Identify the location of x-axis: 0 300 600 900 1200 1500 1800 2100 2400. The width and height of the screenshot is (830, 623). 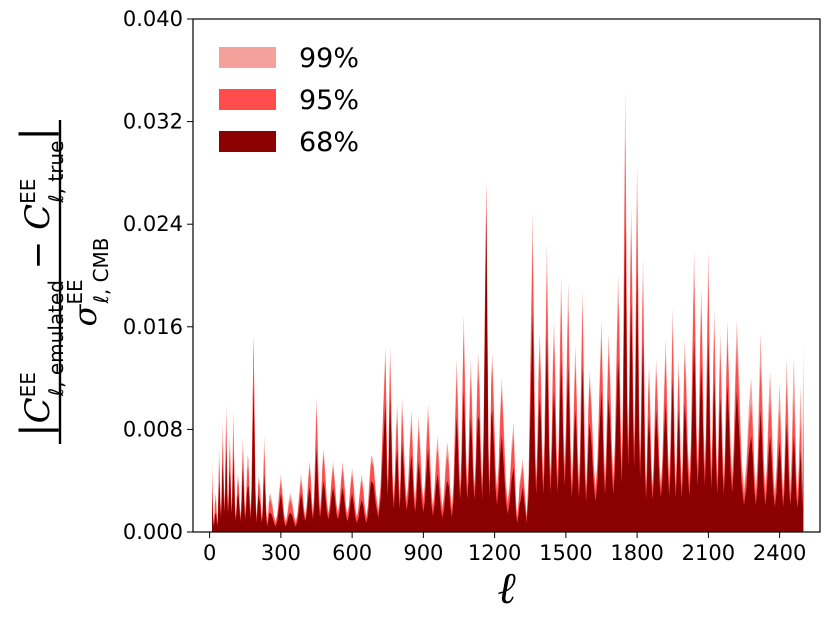
(504, 548).